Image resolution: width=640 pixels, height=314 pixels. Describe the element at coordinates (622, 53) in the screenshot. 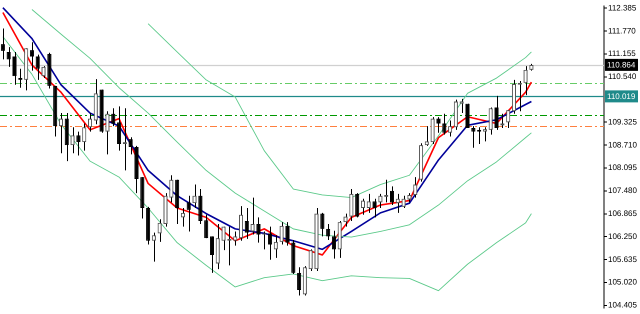

I see `y-tick-label: 111.155` at that location.